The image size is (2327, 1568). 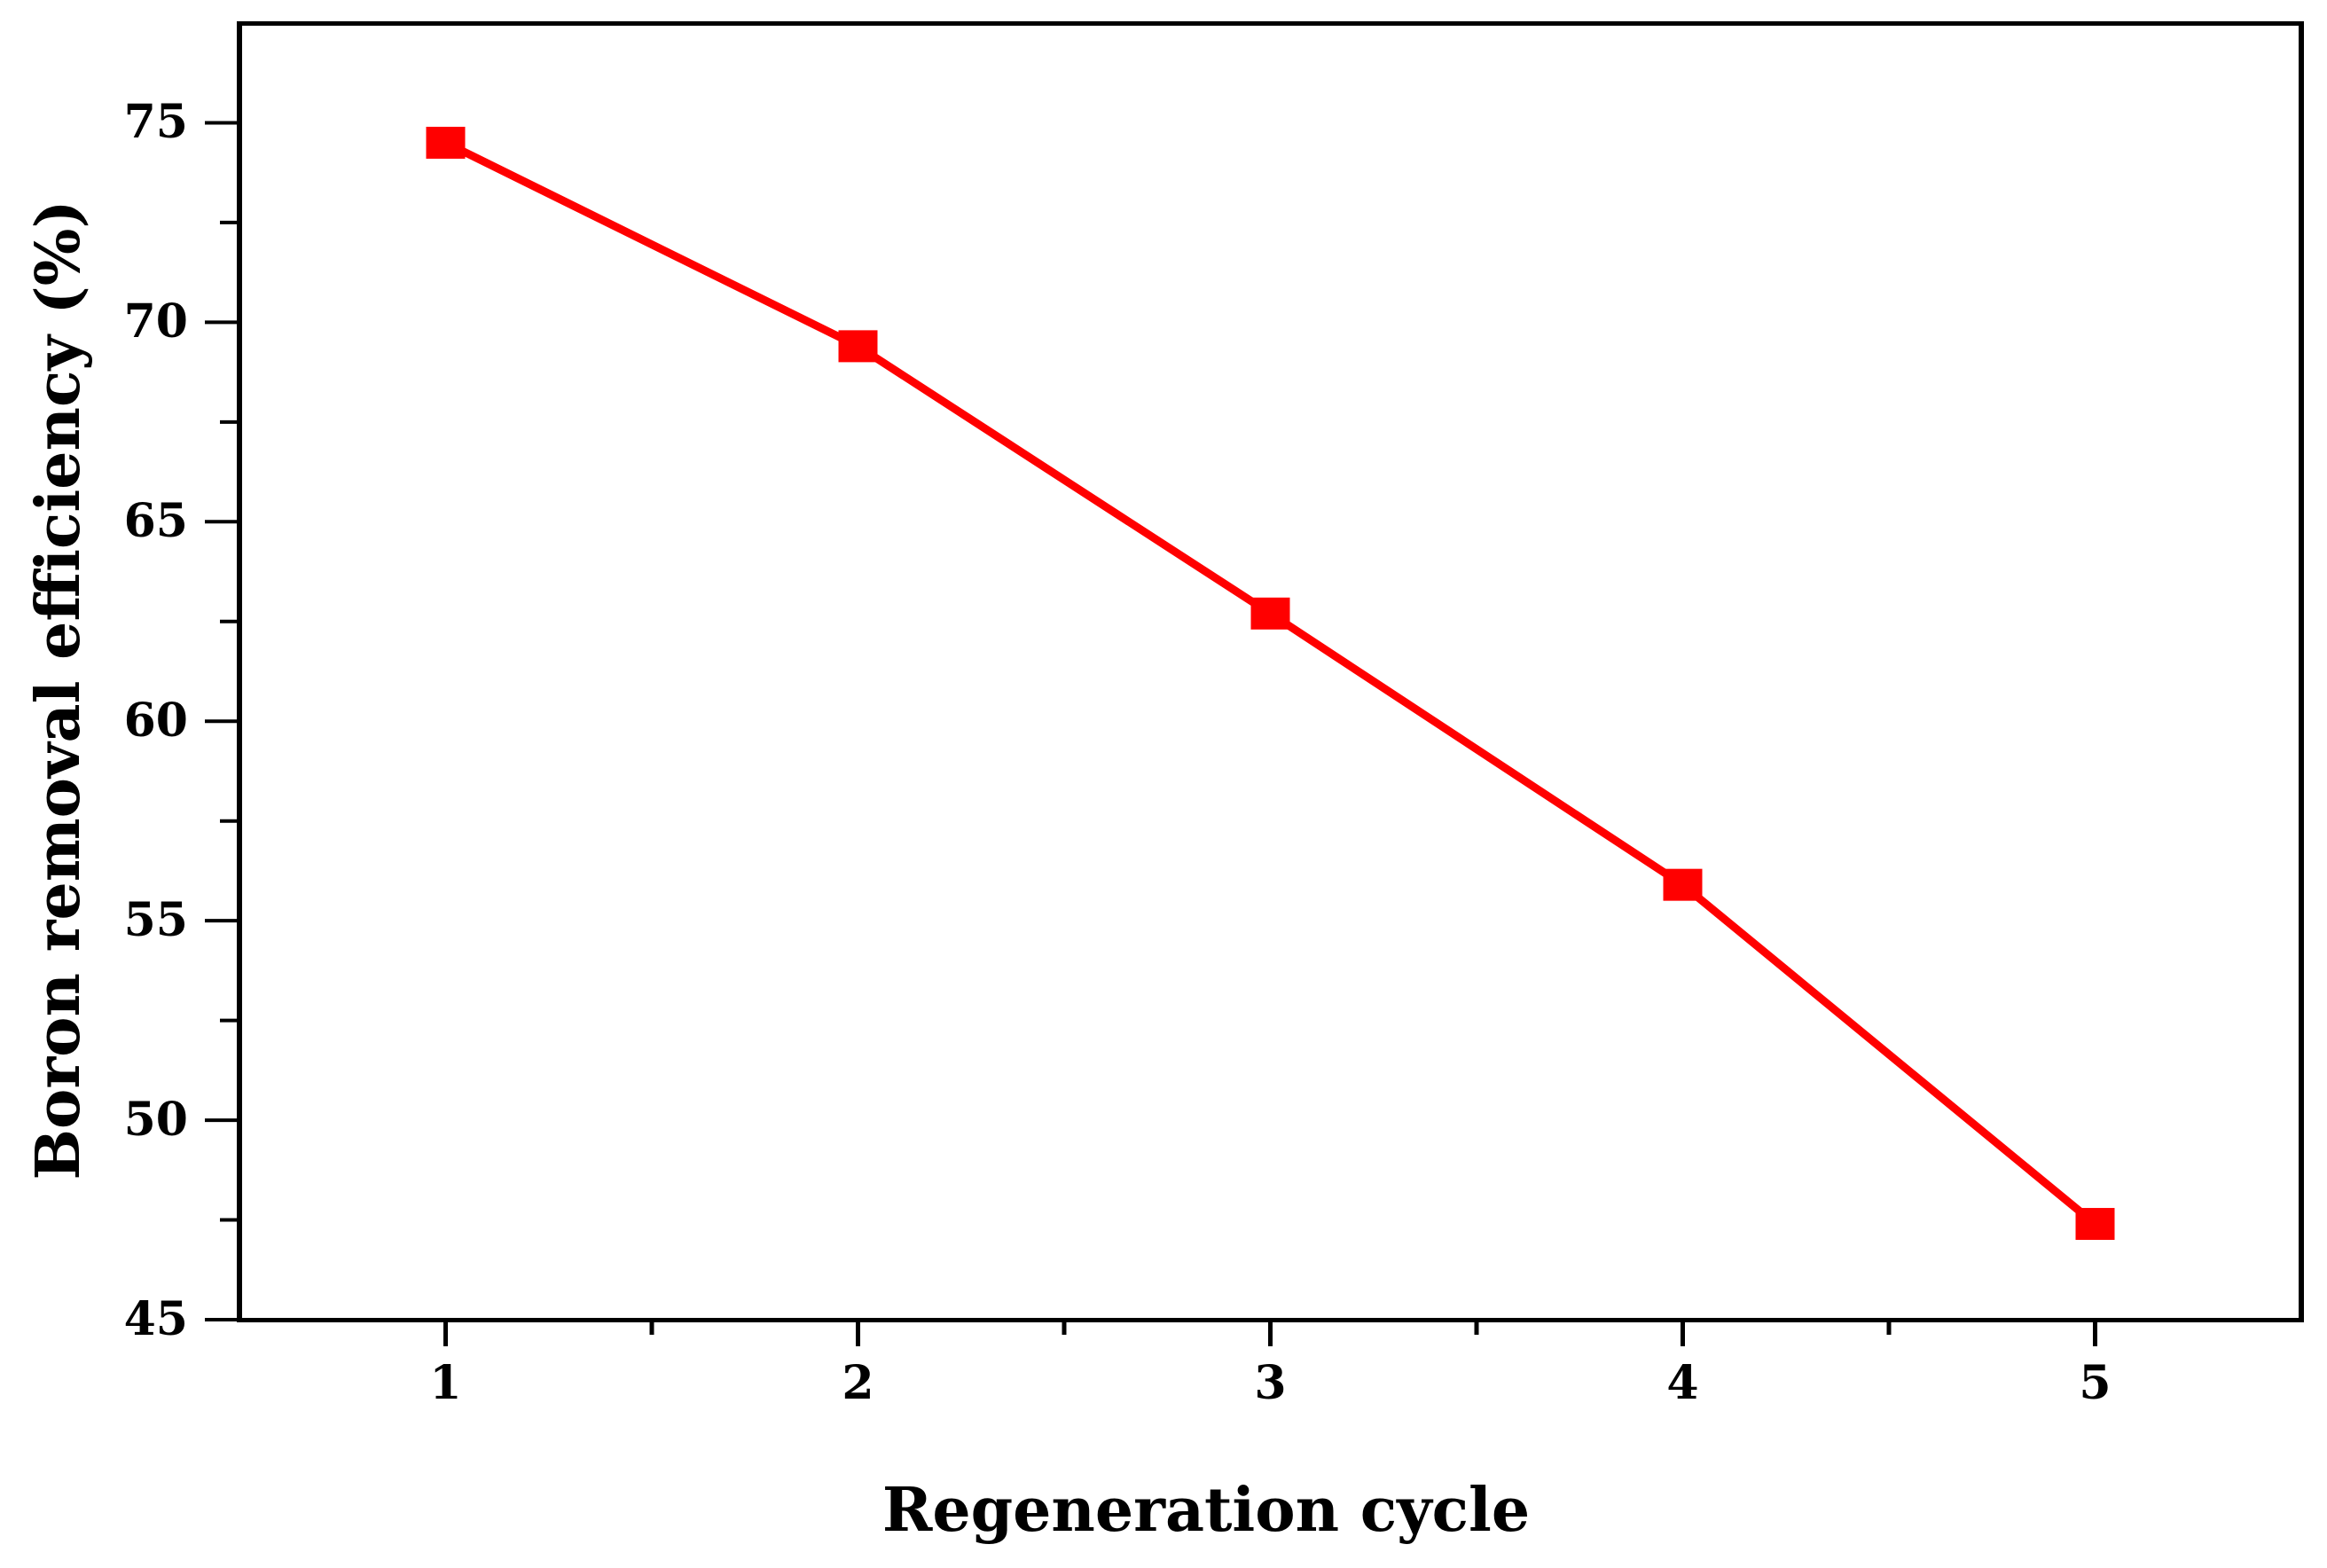 What do you see at coordinates (155, 921) in the screenshot?
I see `y-tick-label: 55` at bounding box center [155, 921].